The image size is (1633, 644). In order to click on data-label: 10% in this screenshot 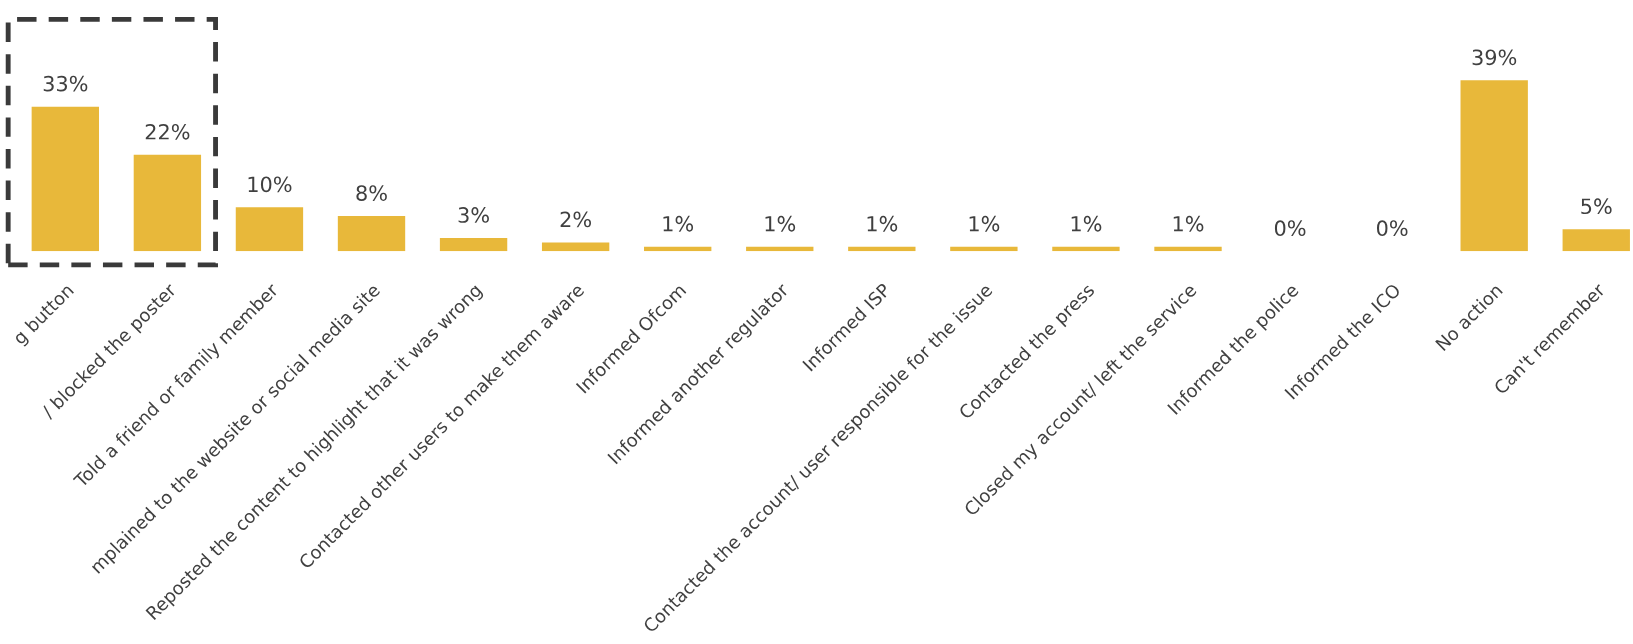, I will do `click(270, 184)`.